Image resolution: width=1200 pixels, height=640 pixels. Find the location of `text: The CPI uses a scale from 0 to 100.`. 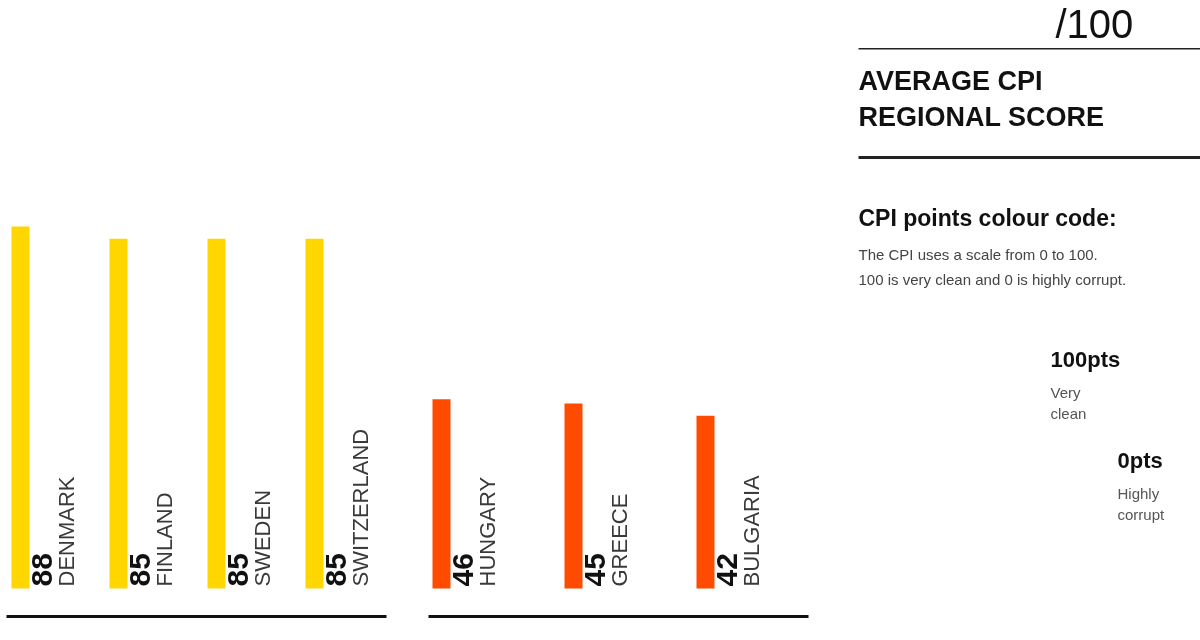

text: The CPI uses a scale from 0 to 100. is located at coordinates (978, 254).